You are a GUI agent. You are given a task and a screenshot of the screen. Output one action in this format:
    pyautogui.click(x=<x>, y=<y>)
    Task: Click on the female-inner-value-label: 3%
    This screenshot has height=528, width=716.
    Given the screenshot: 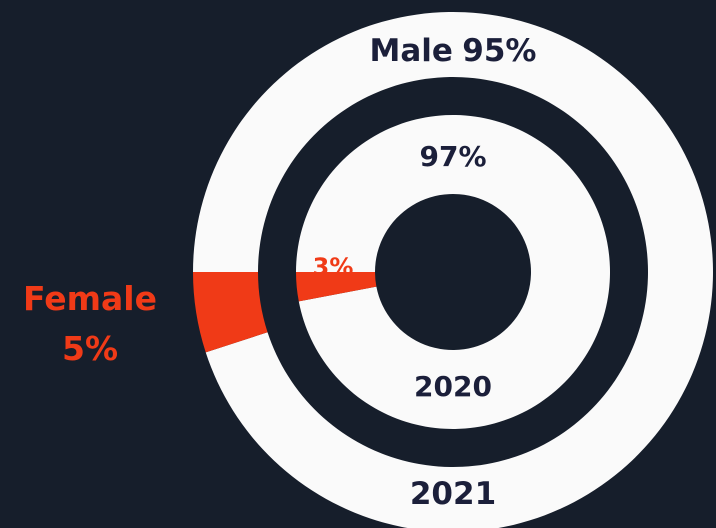 What is the action you would take?
    pyautogui.click(x=333, y=267)
    